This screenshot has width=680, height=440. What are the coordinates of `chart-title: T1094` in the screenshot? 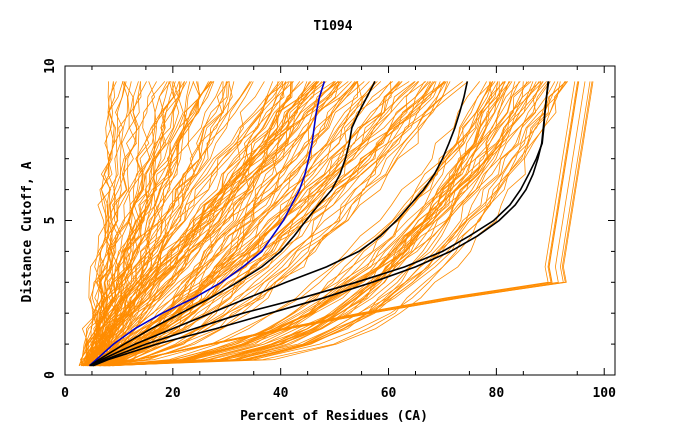 It's located at (332, 26).